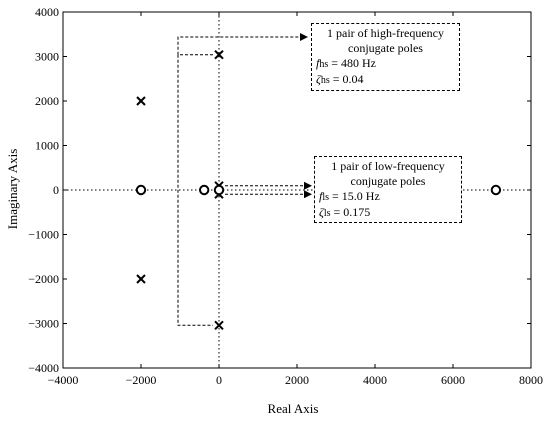  What do you see at coordinates (141, 380) in the screenshot?
I see `x-tick-label: −2000` at bounding box center [141, 380].